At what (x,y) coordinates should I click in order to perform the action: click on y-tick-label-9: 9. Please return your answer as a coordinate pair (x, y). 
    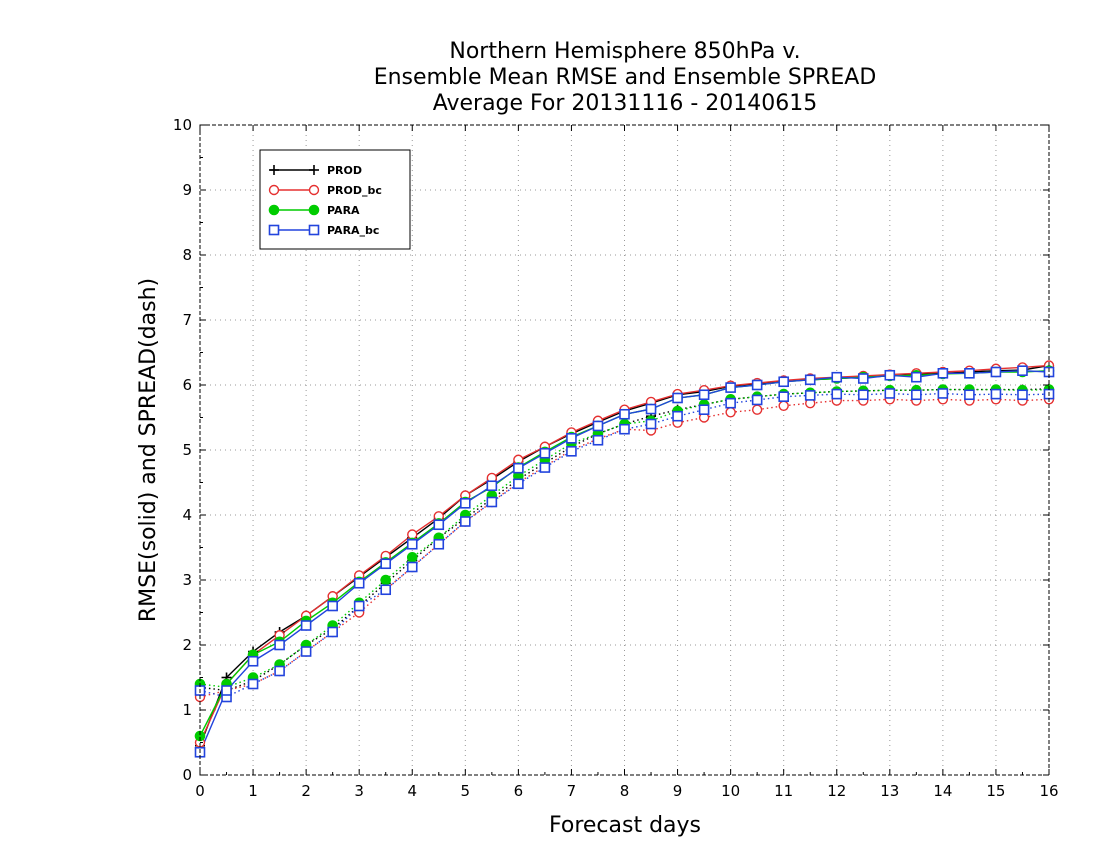
    Looking at the image, I should click on (187, 190).